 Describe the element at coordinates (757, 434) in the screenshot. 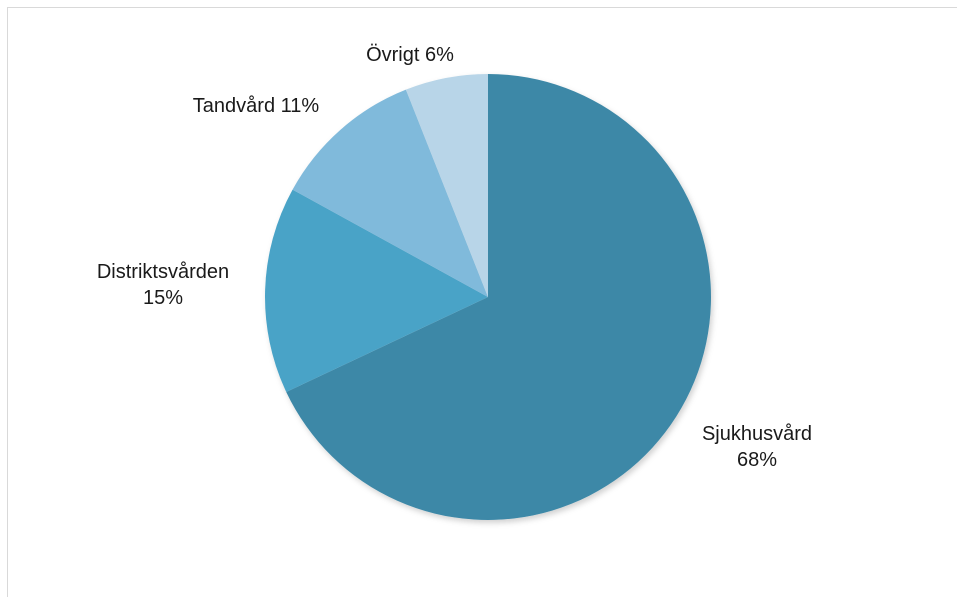

I see `slice-label-sjukhusvard-name: Sjukhusvård` at that location.